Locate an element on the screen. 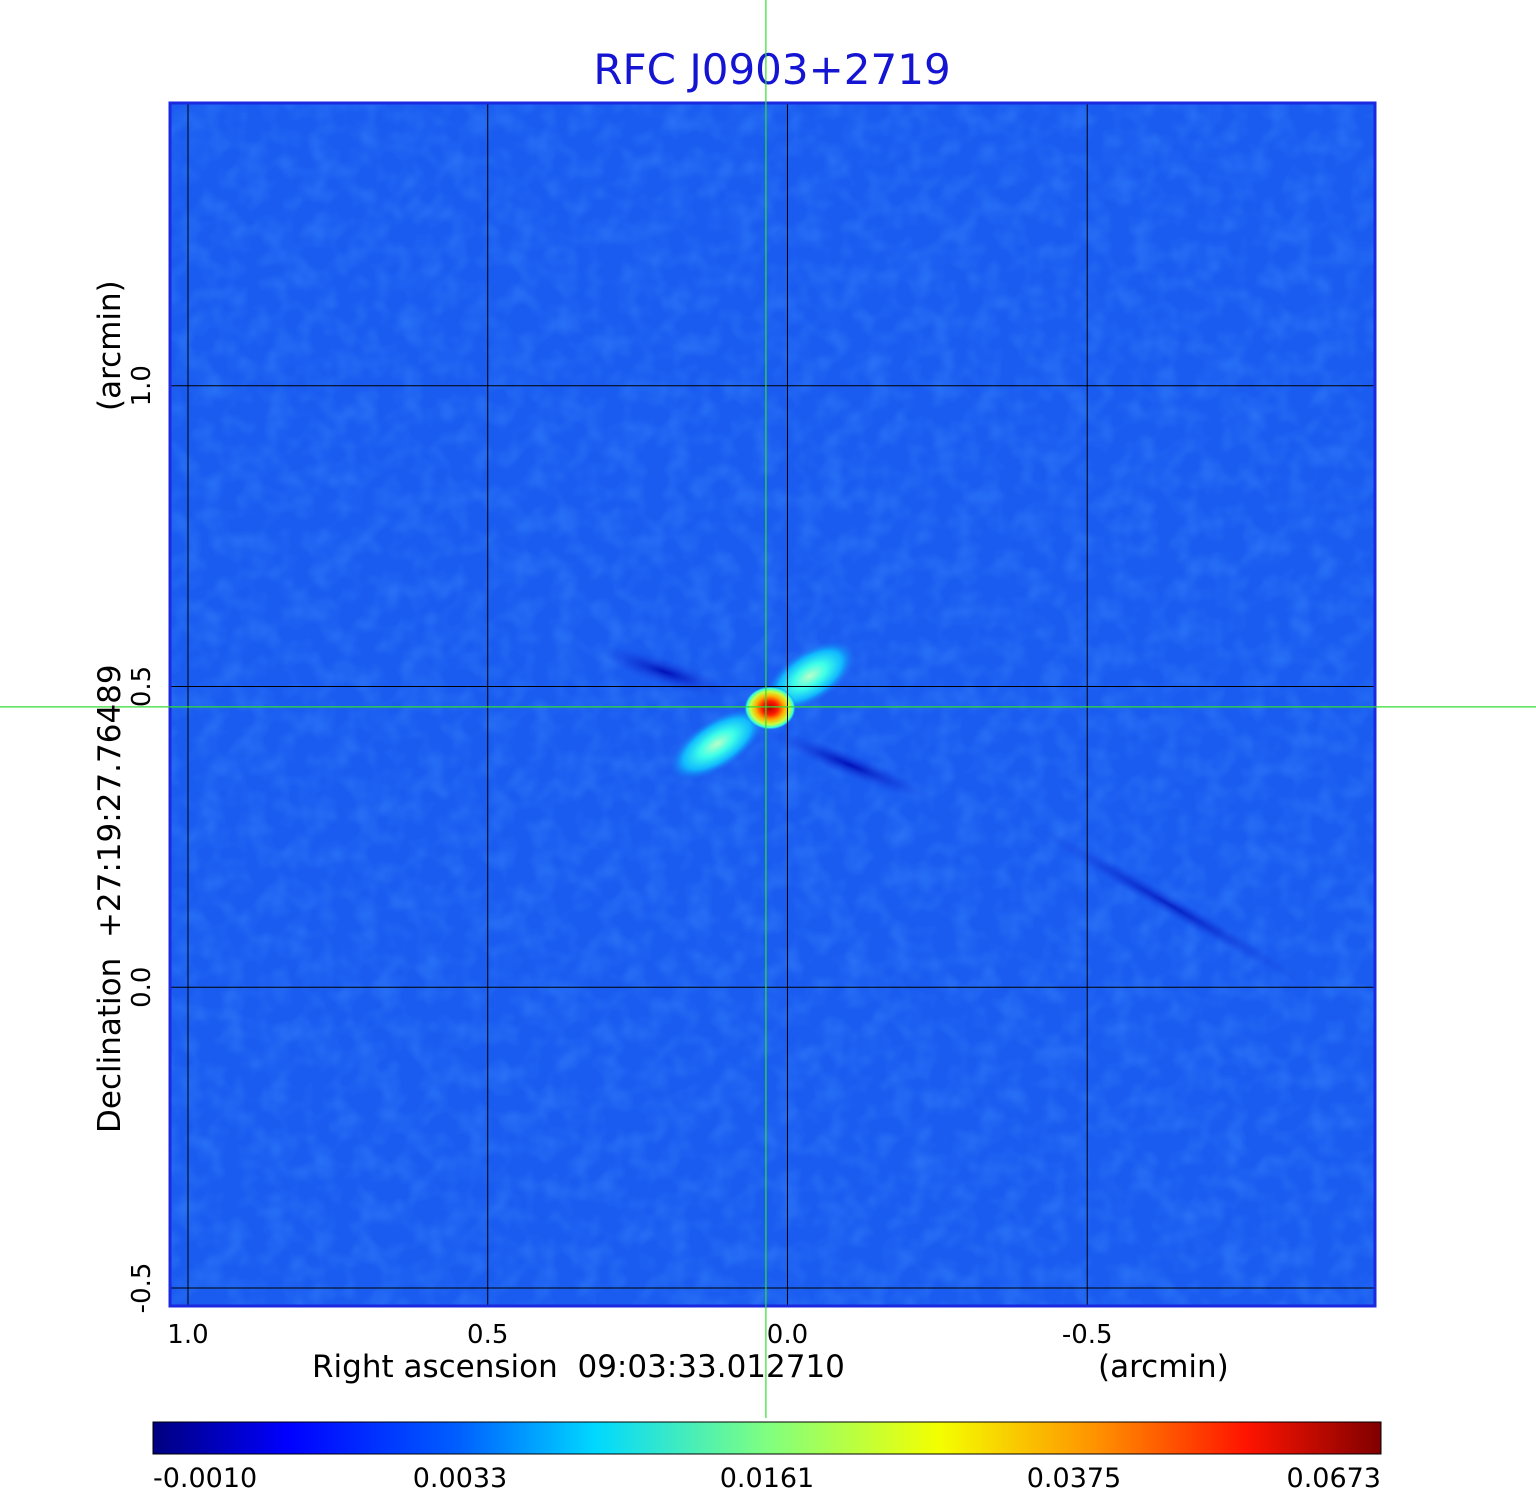  y-tick-label: 1.0 is located at coordinates (142, 385).